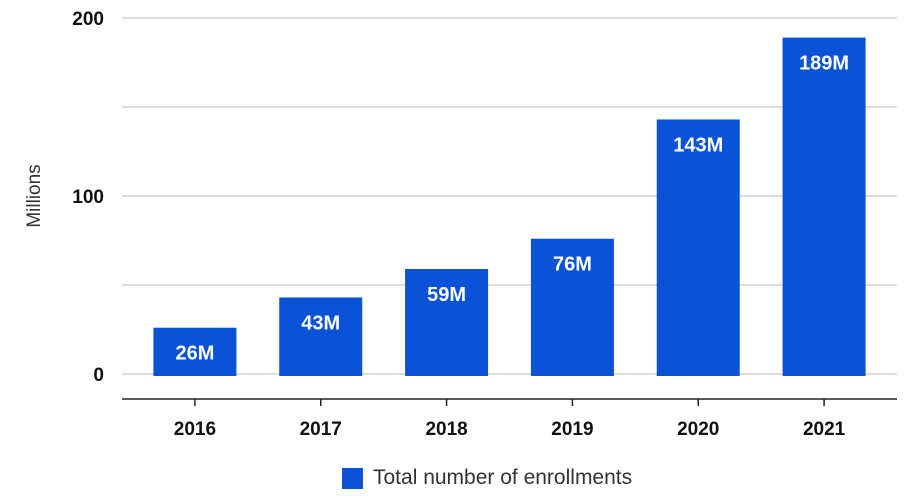 The image size is (916, 496). I want to click on bar-data-label: 26M, so click(194, 354).